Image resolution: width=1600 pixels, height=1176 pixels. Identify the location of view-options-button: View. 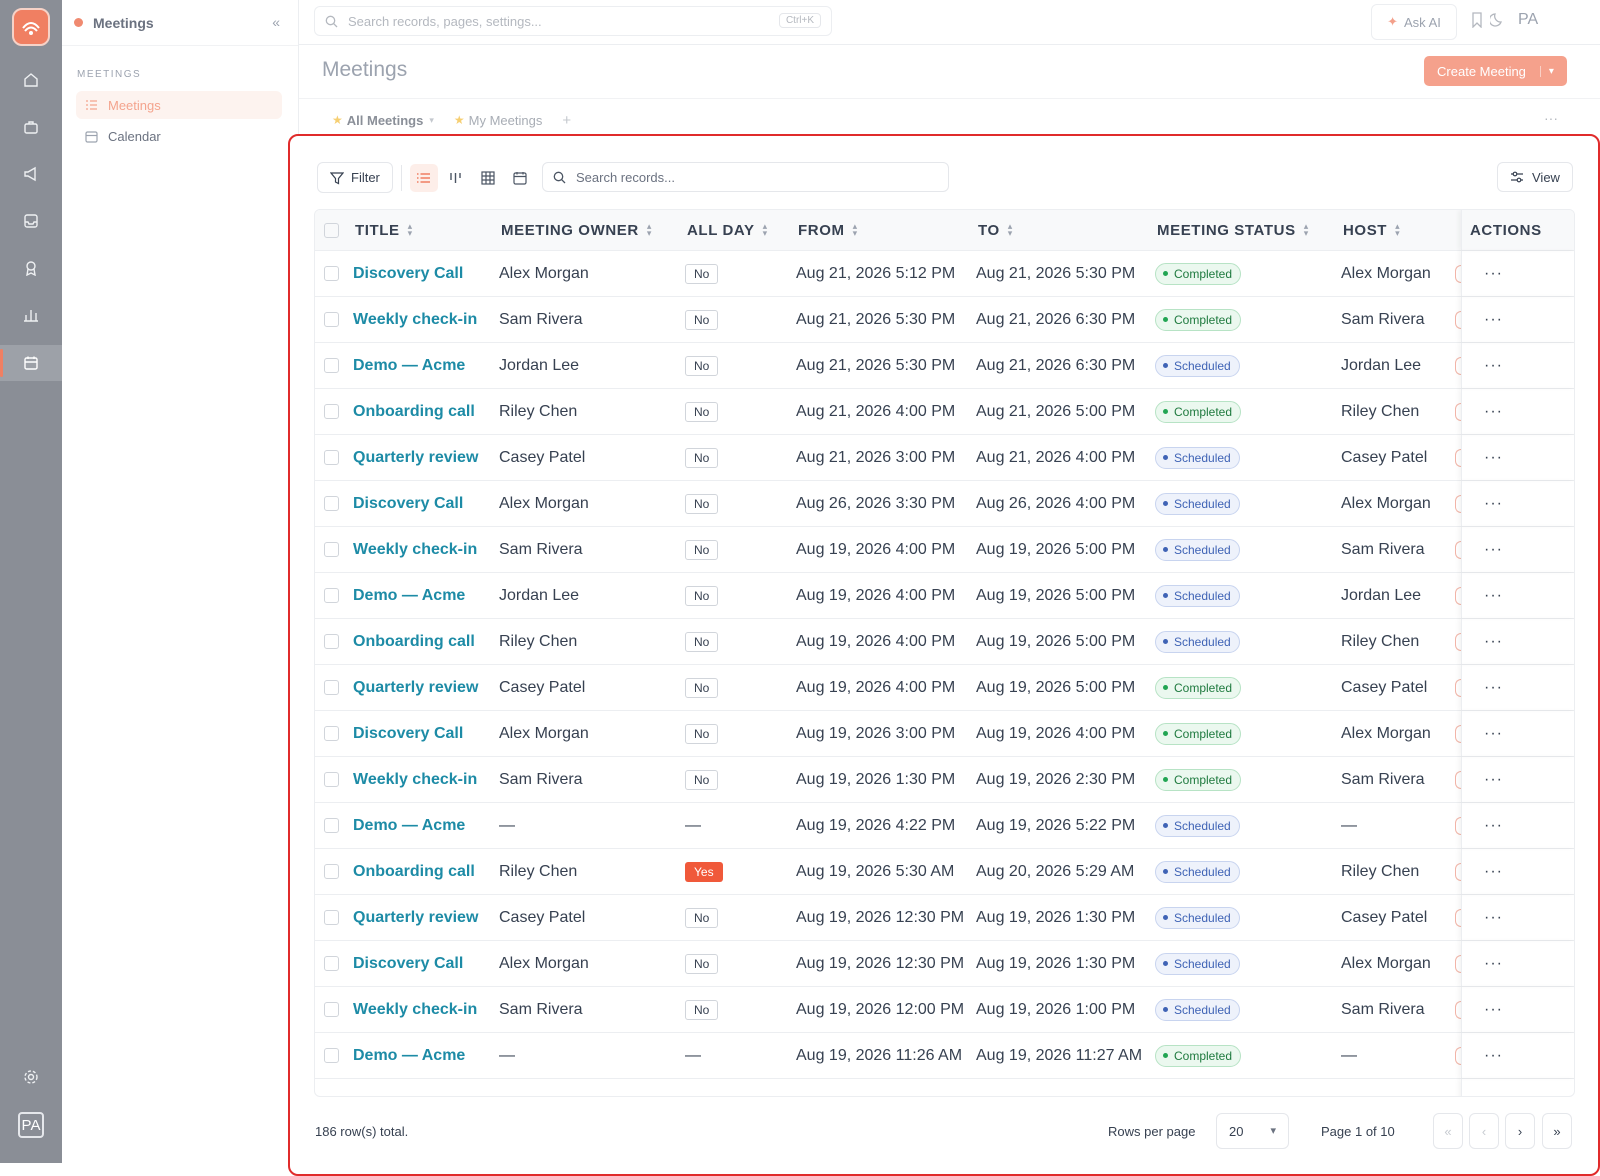
(1535, 177).